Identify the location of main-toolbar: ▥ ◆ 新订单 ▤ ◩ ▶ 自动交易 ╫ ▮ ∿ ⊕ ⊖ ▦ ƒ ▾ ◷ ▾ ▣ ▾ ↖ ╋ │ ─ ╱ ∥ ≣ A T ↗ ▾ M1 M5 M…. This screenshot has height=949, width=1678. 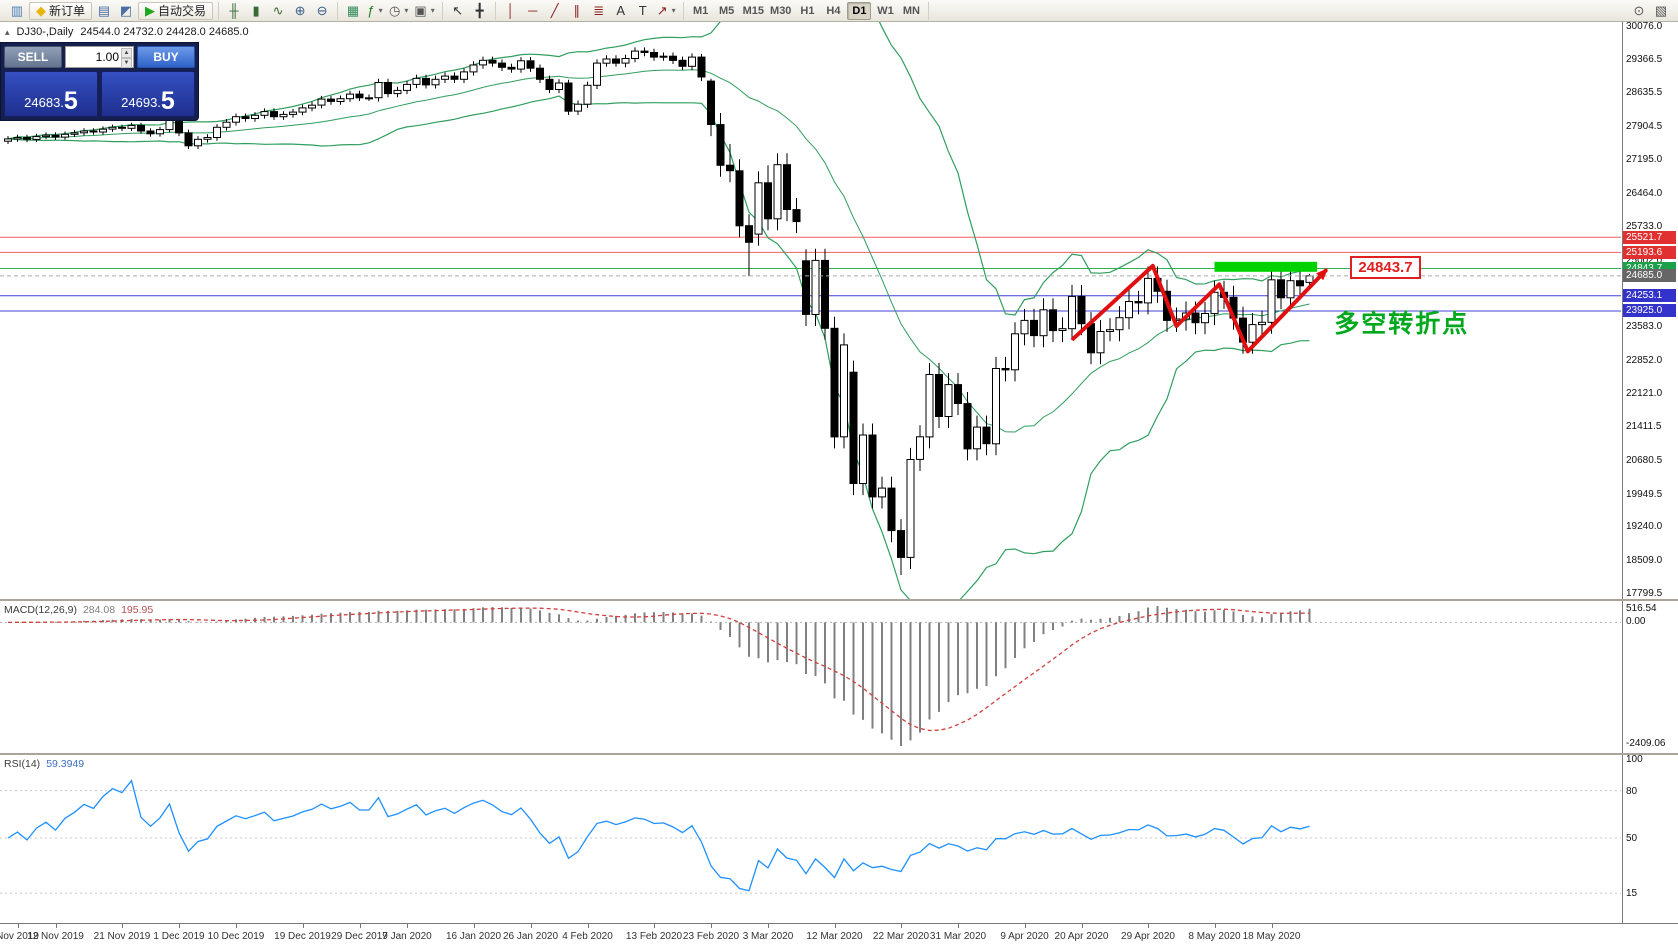
(839, 11).